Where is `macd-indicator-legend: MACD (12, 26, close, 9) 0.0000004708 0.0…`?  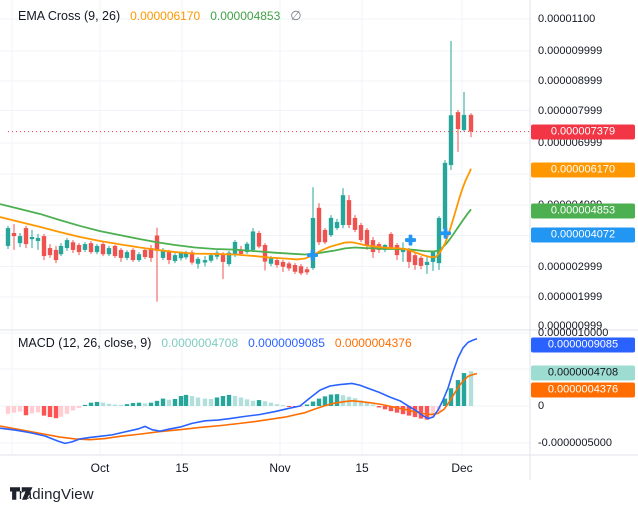
macd-indicator-legend: MACD (12, 26, close, 9) 0.0000004708 0.0… is located at coordinates (215, 343).